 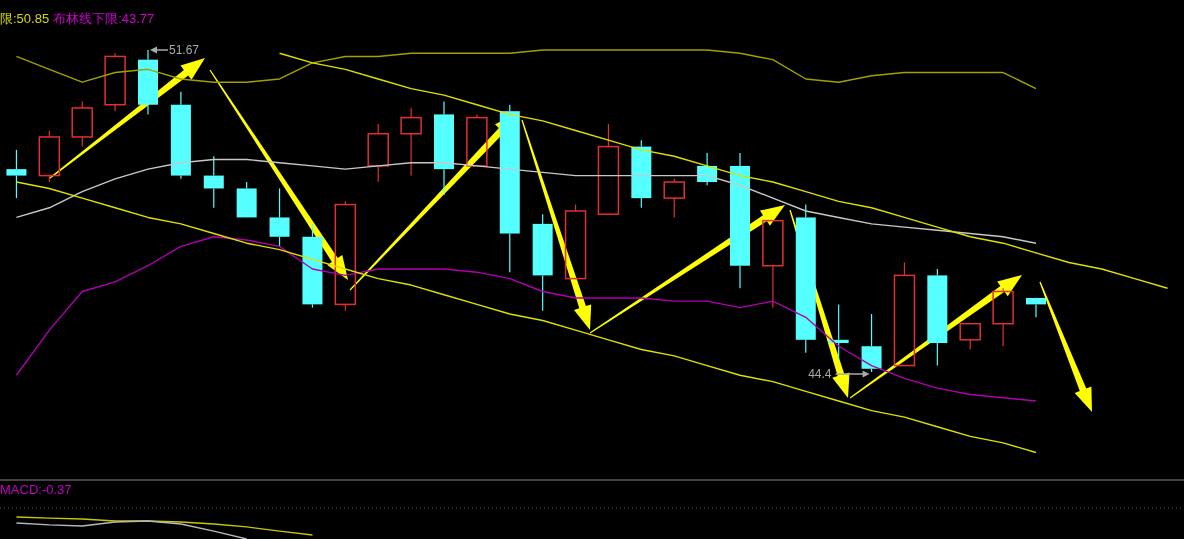 What do you see at coordinates (36, 490) in the screenshot?
I see `chart-title: MACD:-0.37` at bounding box center [36, 490].